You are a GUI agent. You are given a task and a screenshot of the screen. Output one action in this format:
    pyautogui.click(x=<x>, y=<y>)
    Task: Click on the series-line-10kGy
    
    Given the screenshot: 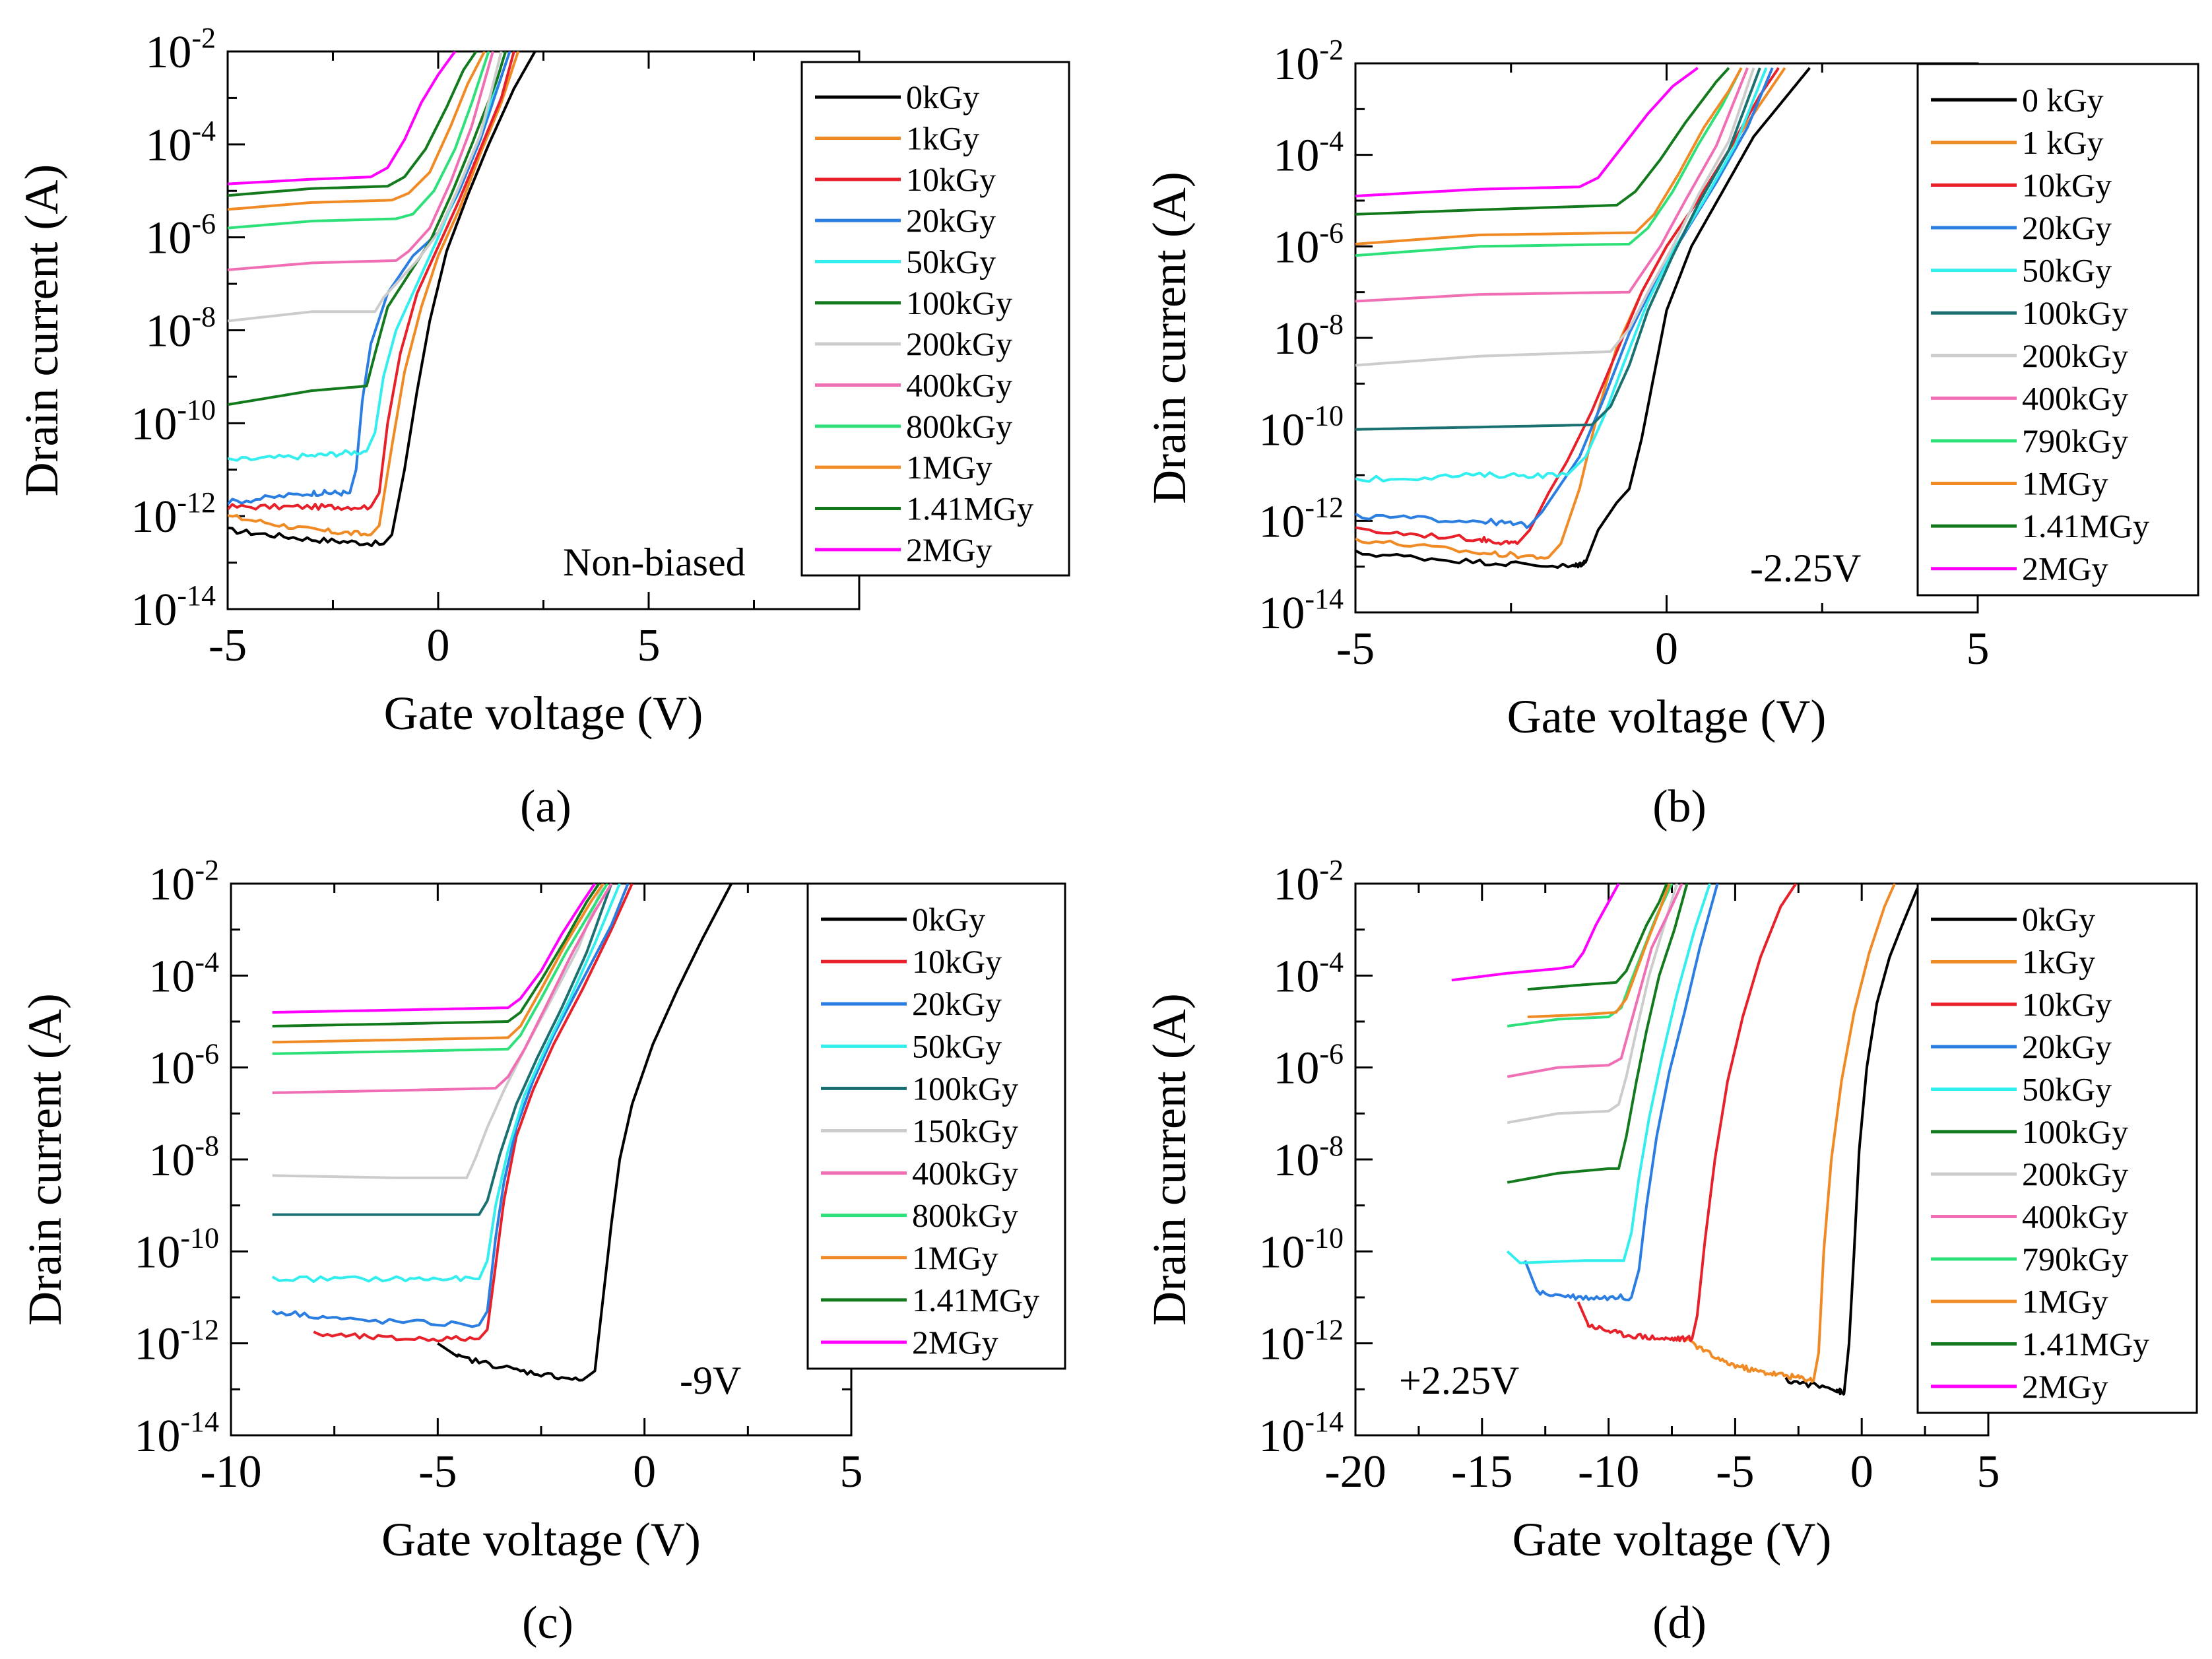 What is the action you would take?
    pyautogui.click(x=371, y=281)
    